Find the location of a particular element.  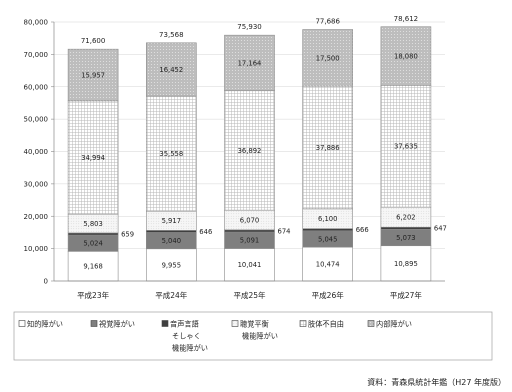

legend-box is located at coordinates (253, 336).